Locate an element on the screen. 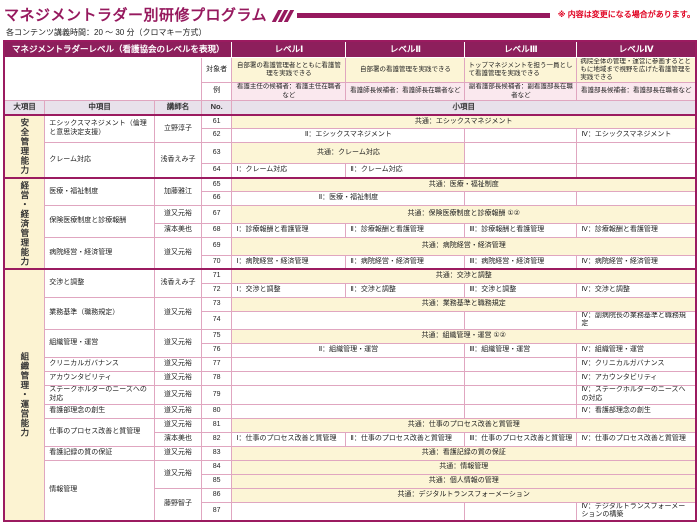 This screenshot has width=700, height=522. row-number: 82 is located at coordinates (216, 439).